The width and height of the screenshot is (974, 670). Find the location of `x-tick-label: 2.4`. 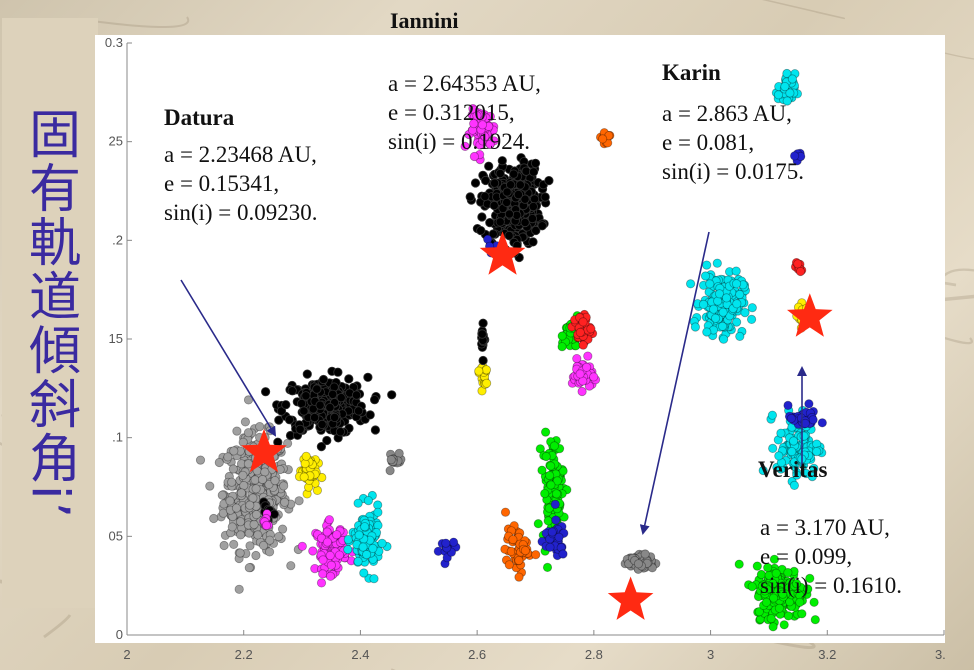

x-tick-label: 2.4 is located at coordinates (360, 654).